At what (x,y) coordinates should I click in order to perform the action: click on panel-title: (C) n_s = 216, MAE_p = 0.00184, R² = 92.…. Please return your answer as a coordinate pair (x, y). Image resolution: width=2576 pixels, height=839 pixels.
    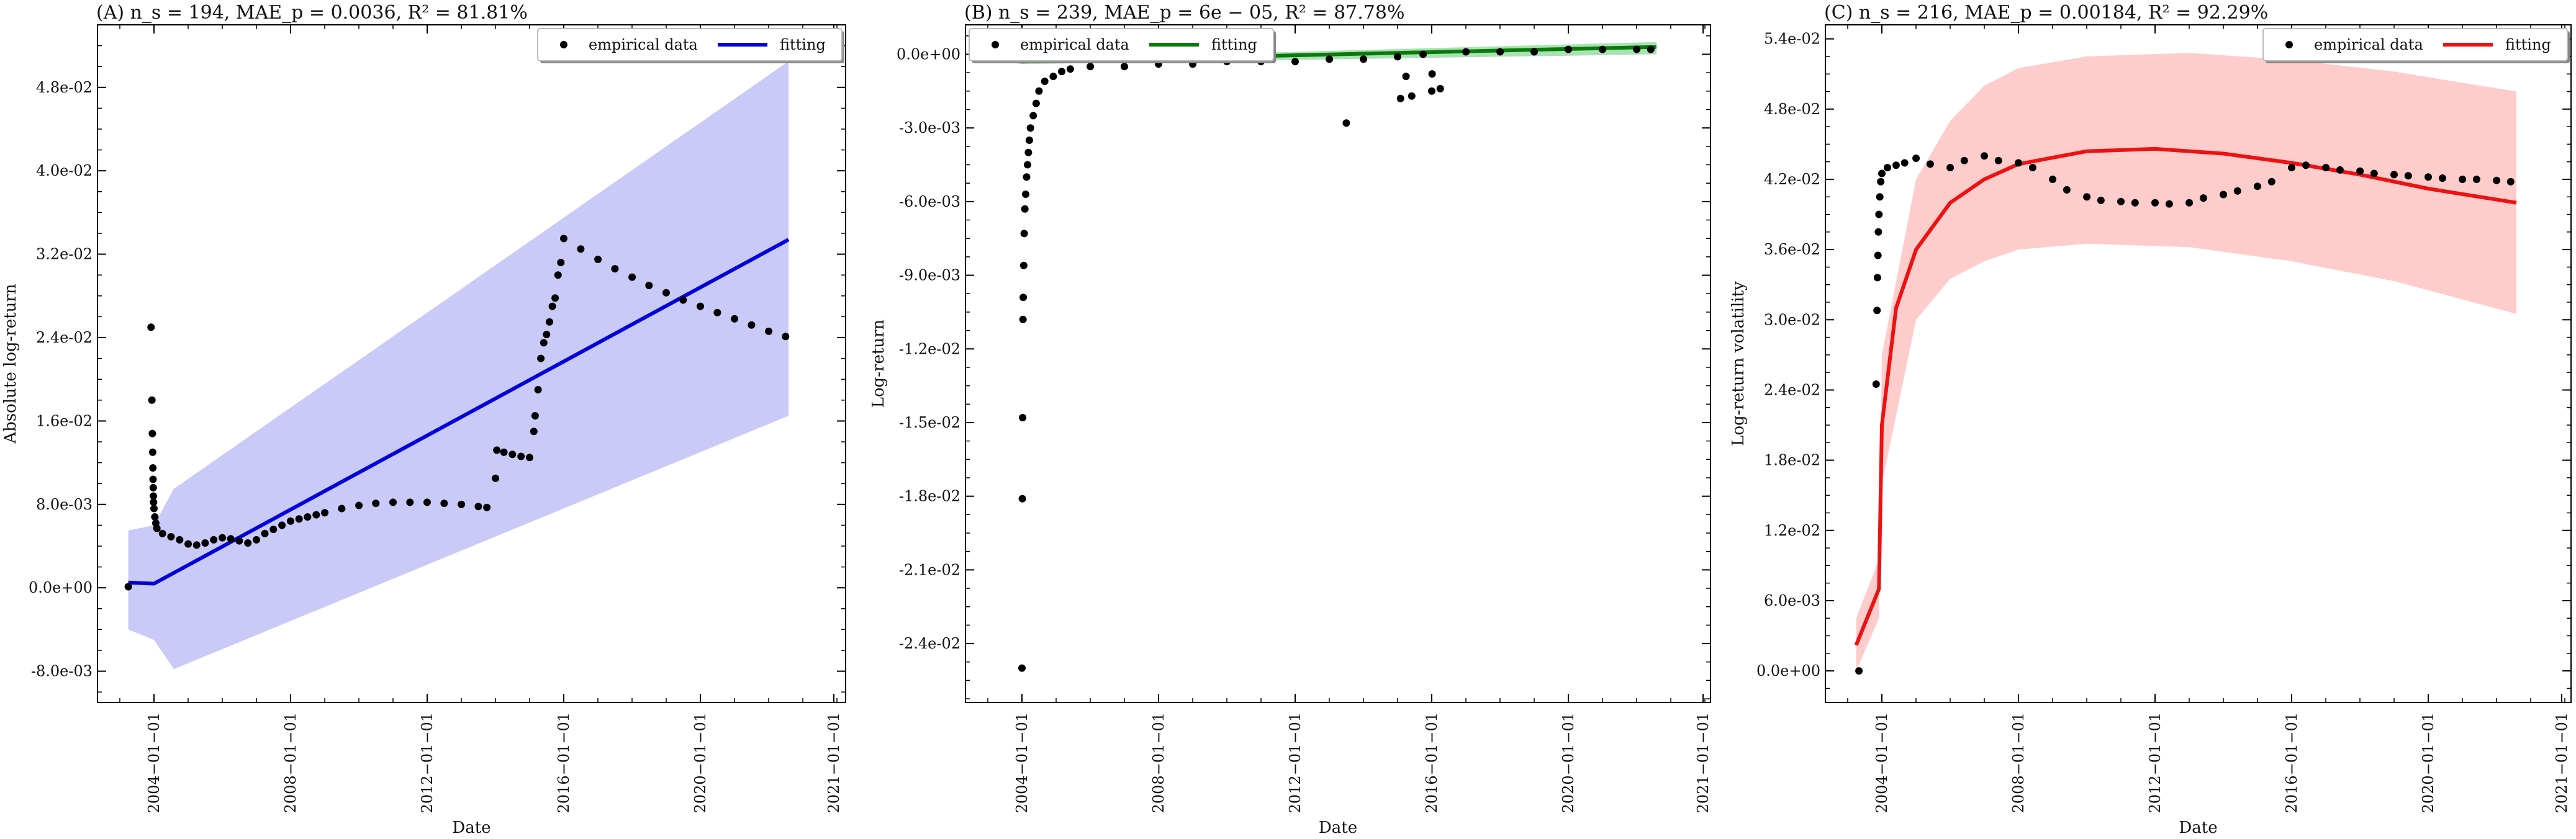
    Looking at the image, I should click on (2046, 13).